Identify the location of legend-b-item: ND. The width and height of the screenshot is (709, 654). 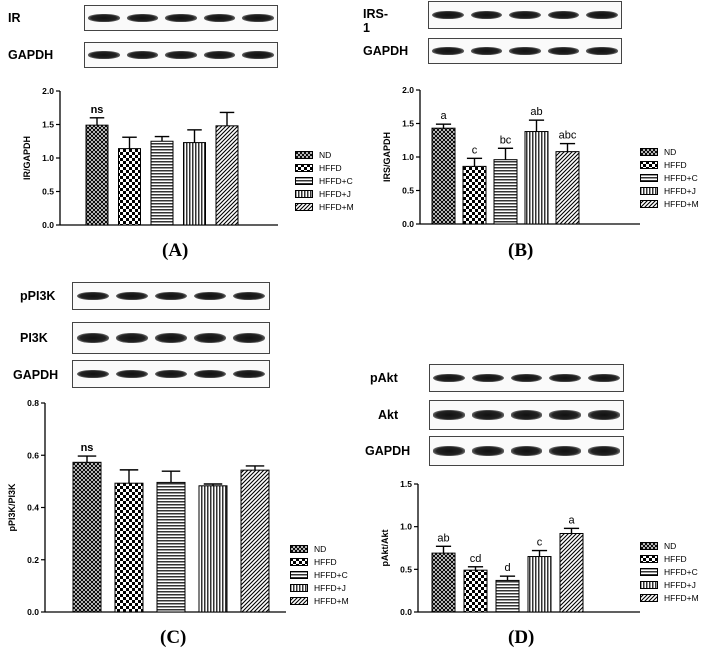
(658, 152).